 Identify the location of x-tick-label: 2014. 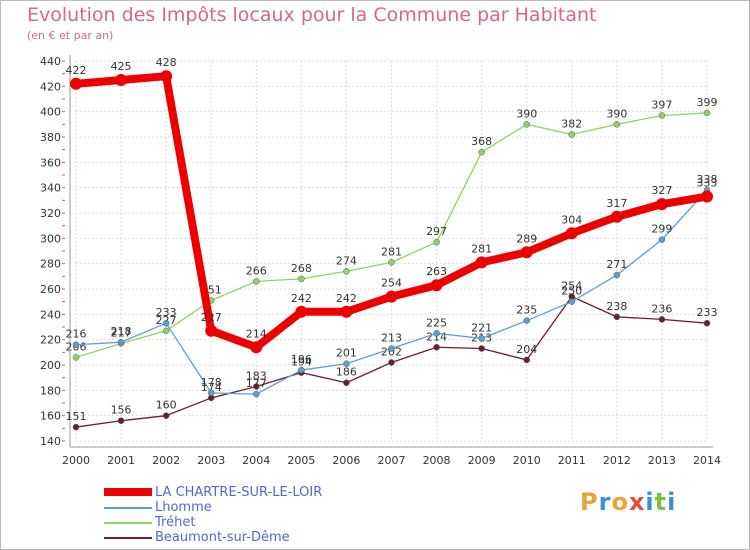
(707, 460).